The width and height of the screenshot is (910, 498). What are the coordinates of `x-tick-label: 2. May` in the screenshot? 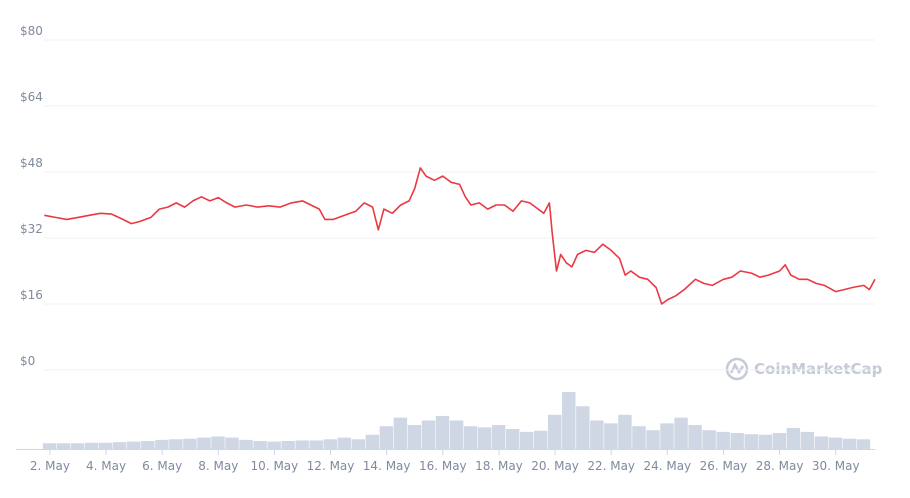 It's located at (50, 466).